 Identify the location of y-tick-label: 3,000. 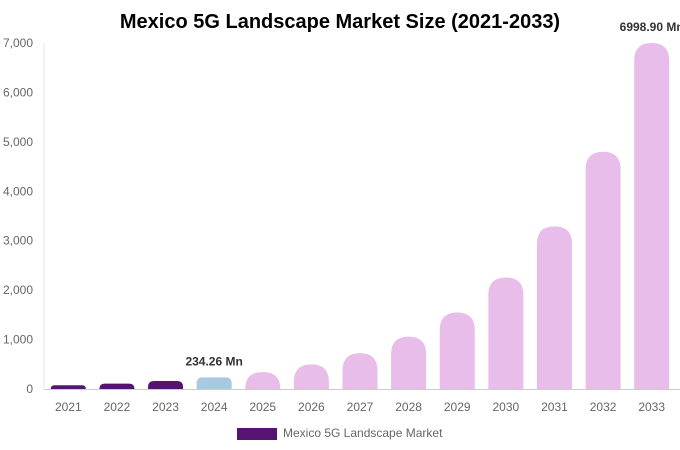
(18, 241).